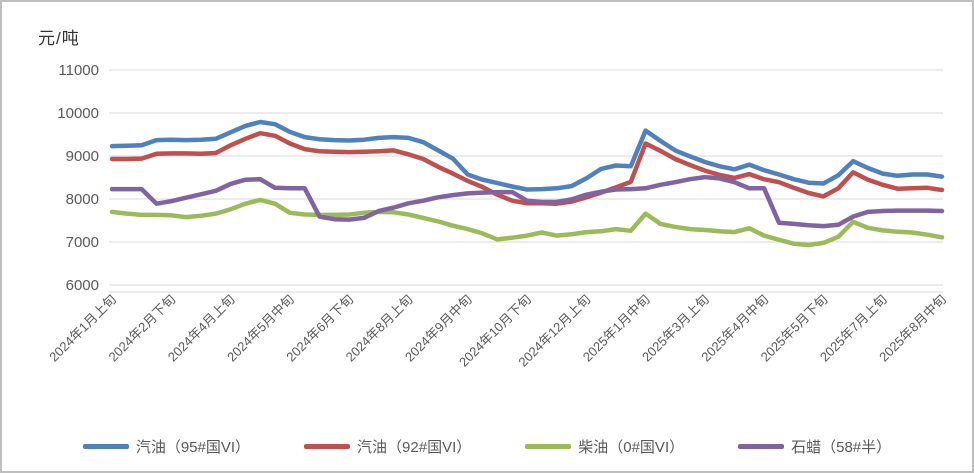 The image size is (974, 473). I want to click on legend-item-gasoline-92: 汽油（92#国VI）, so click(387, 446).